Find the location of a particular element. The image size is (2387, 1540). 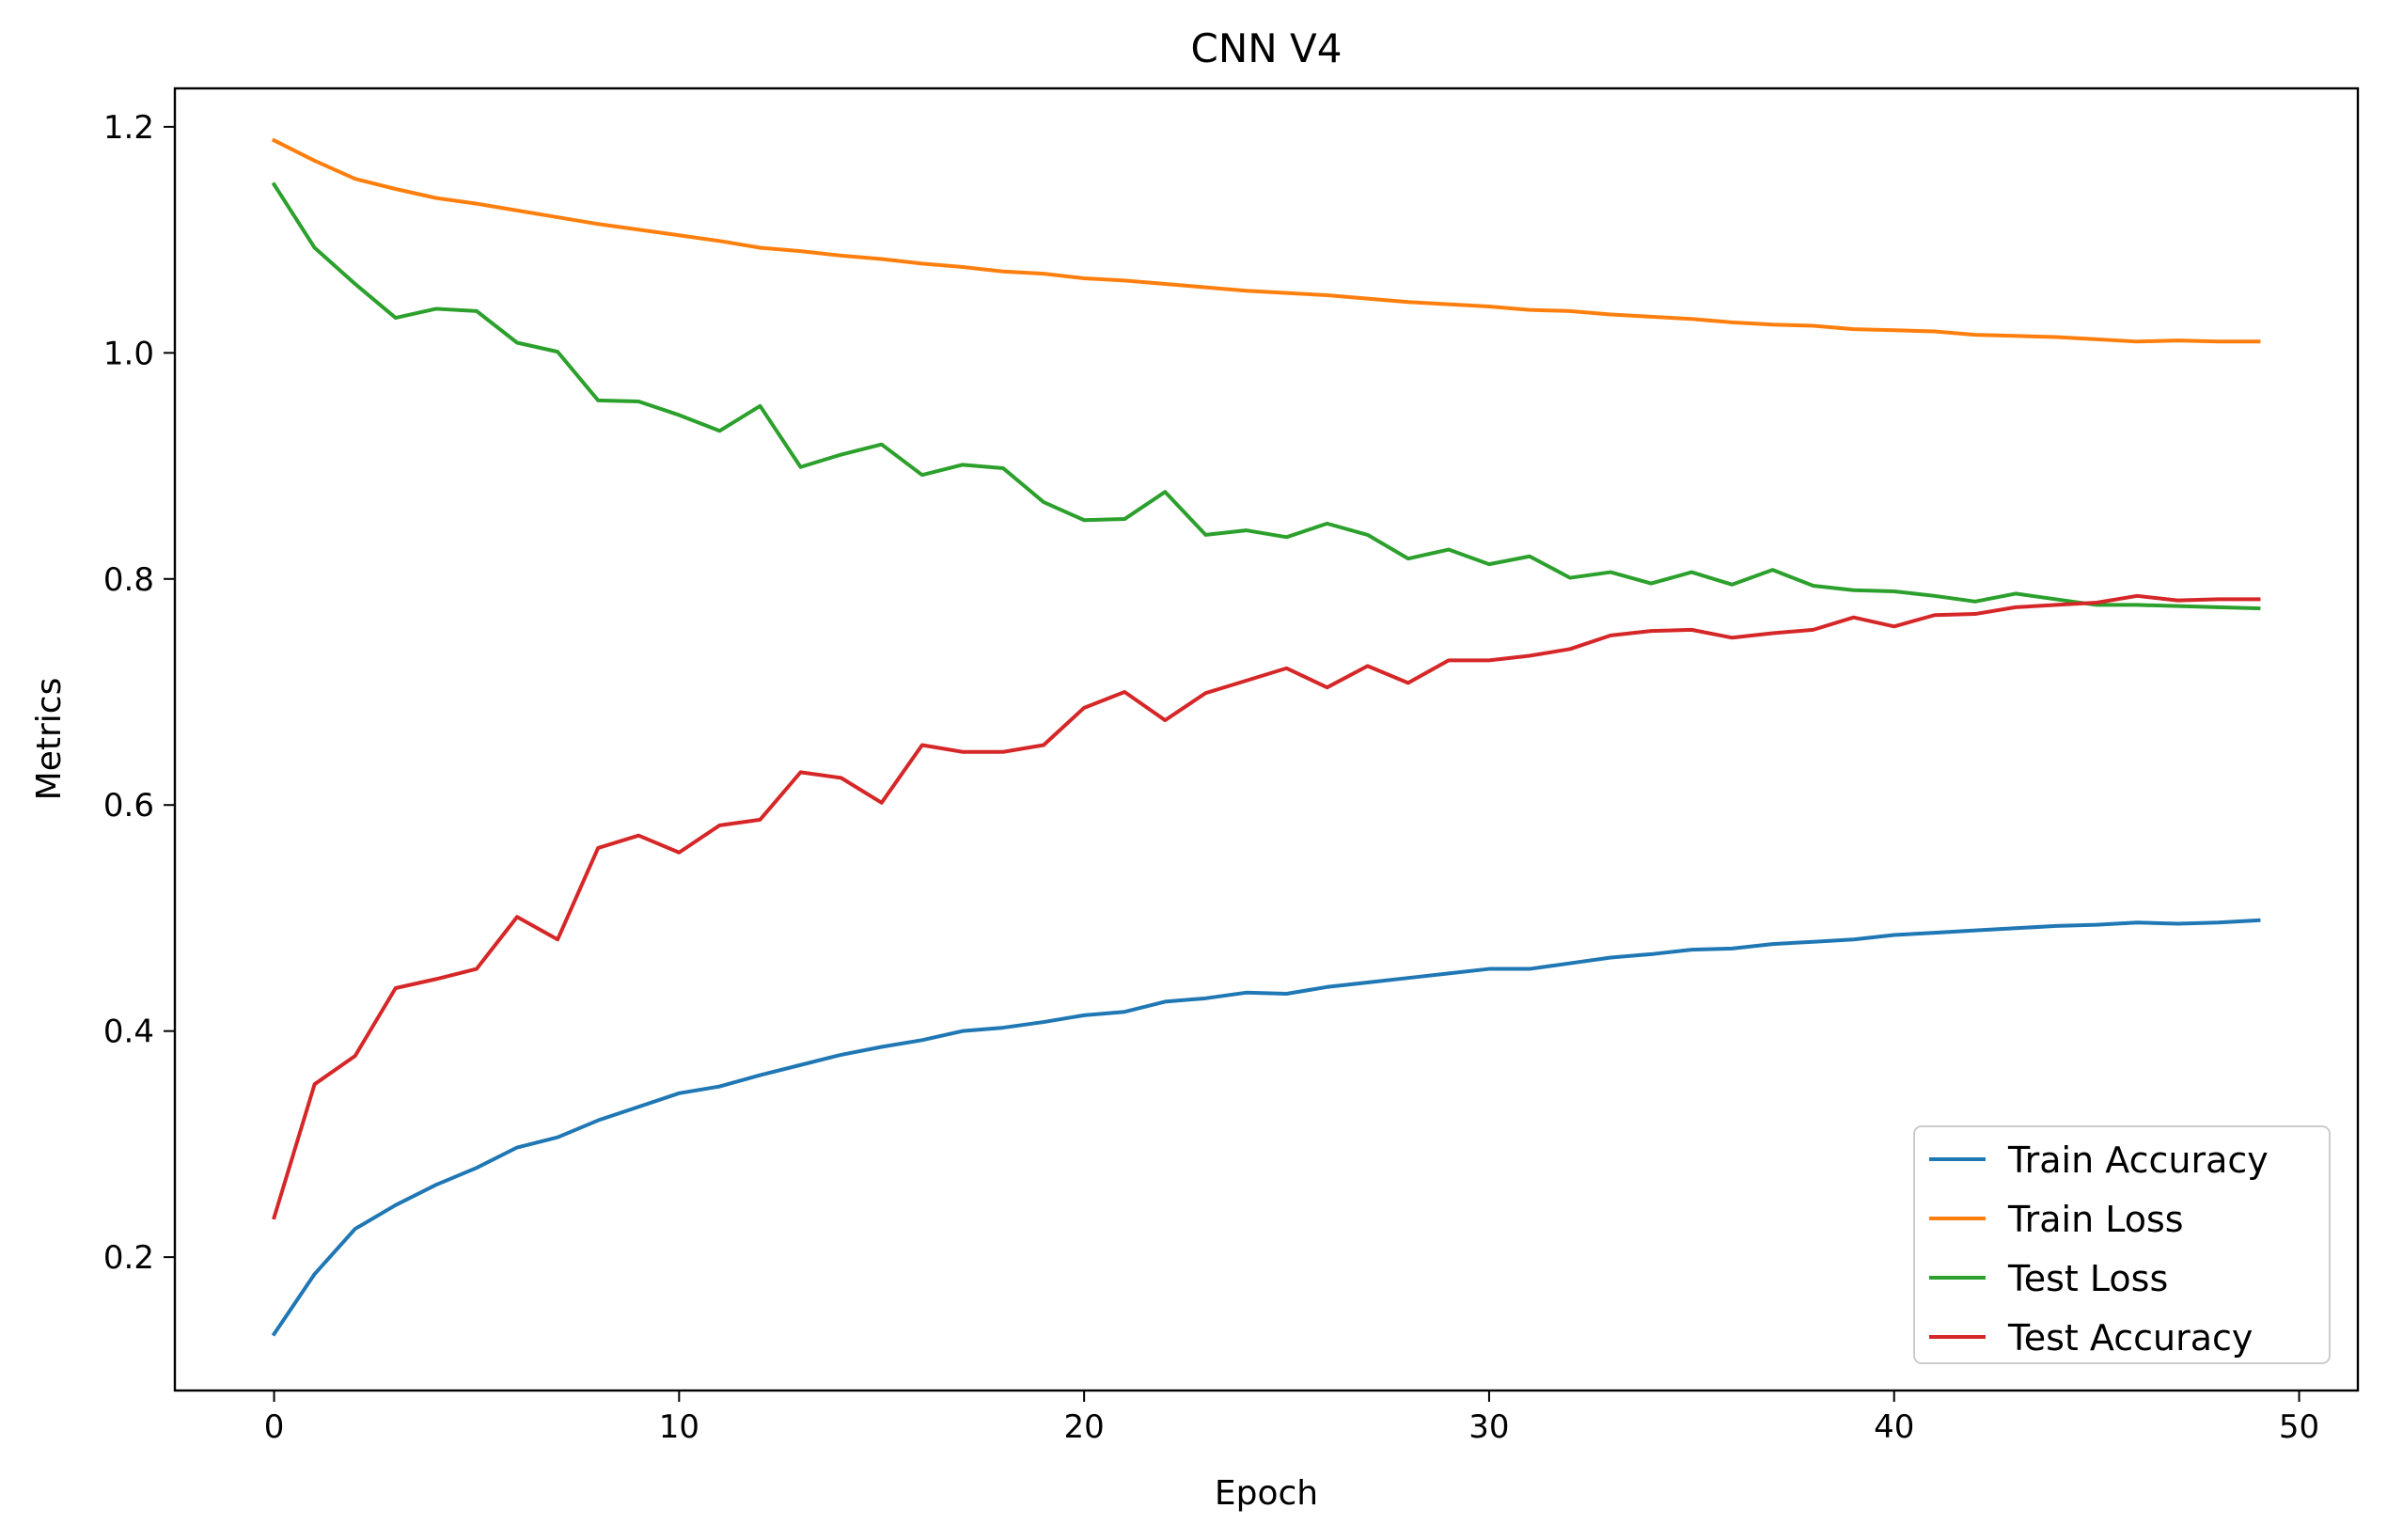

y-tick-label: 1.0 is located at coordinates (128, 353).